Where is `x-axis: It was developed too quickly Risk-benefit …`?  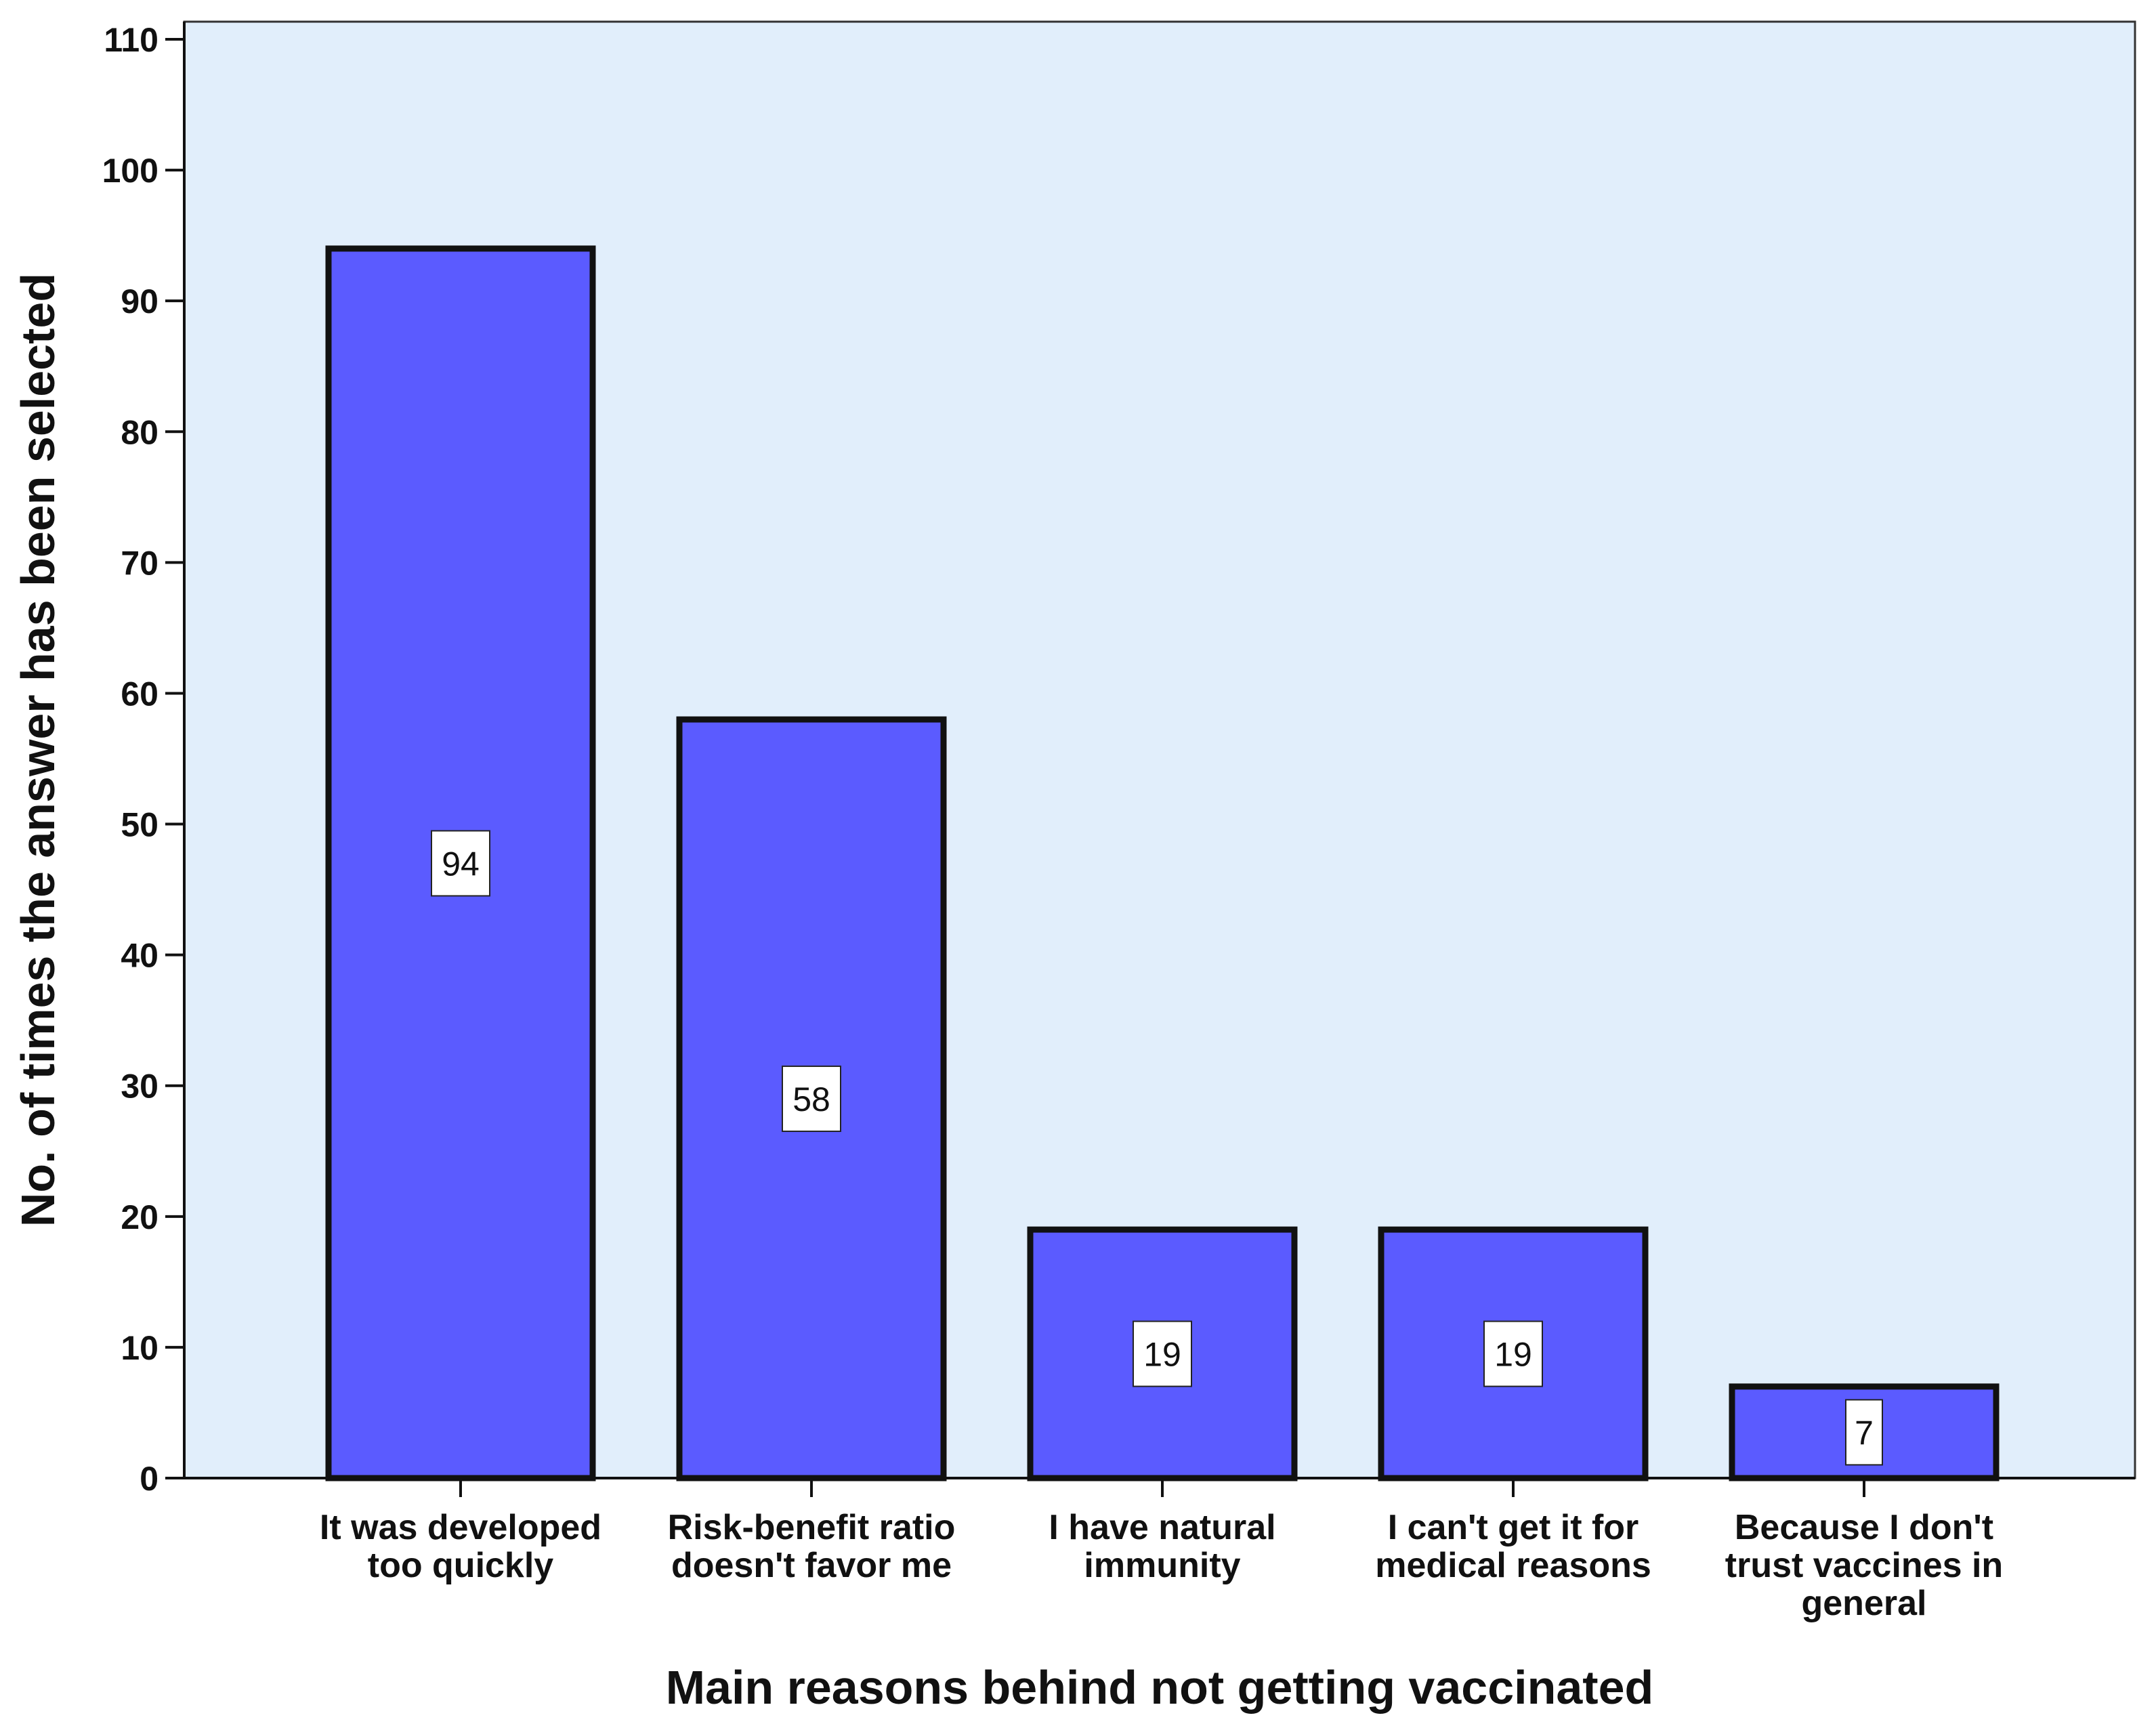 x-axis: It was developed too quickly Risk-benefit … is located at coordinates (1159, 1550).